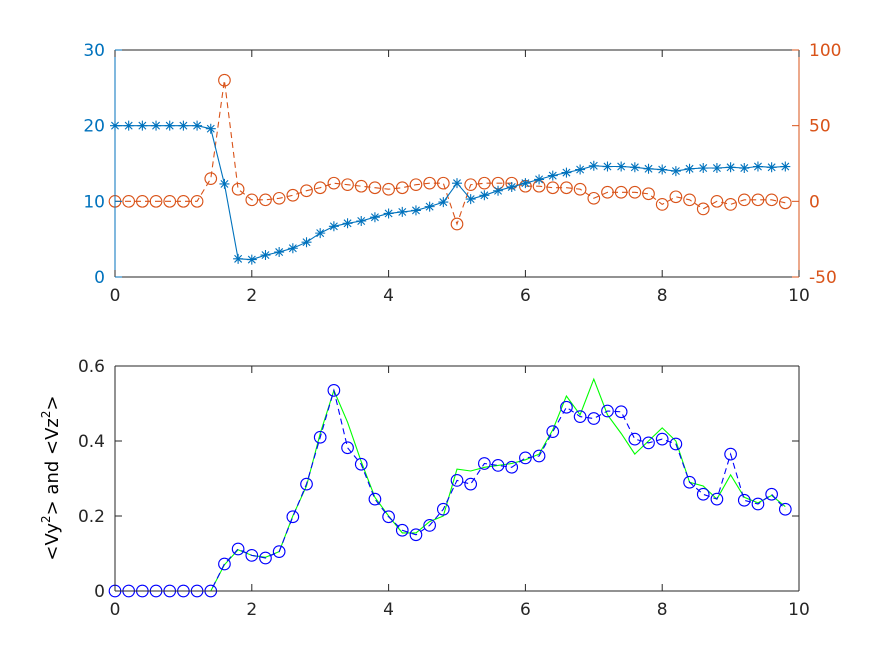  What do you see at coordinates (94, 202) in the screenshot?
I see `top-y-tick-label: 10` at bounding box center [94, 202].